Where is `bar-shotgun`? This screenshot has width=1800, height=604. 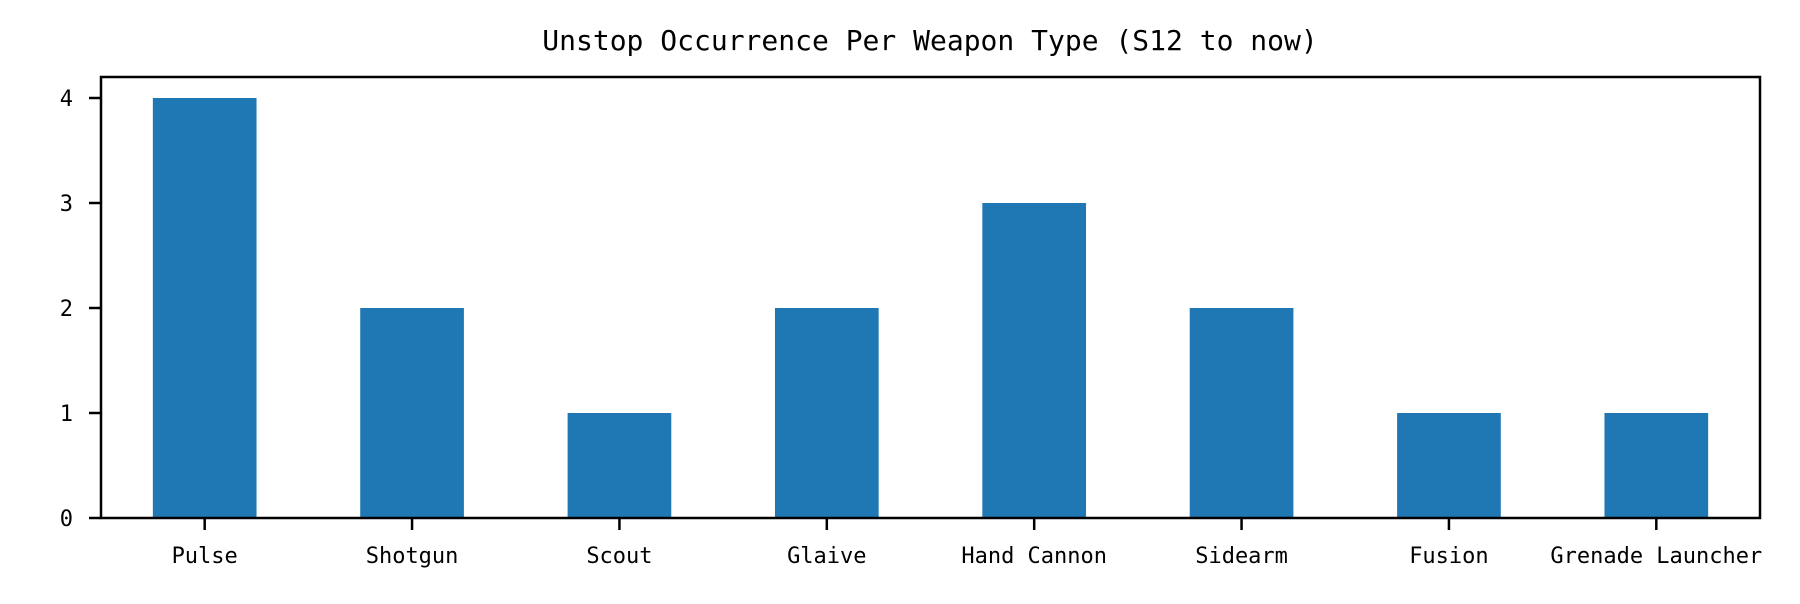 bar-shotgun is located at coordinates (412, 413).